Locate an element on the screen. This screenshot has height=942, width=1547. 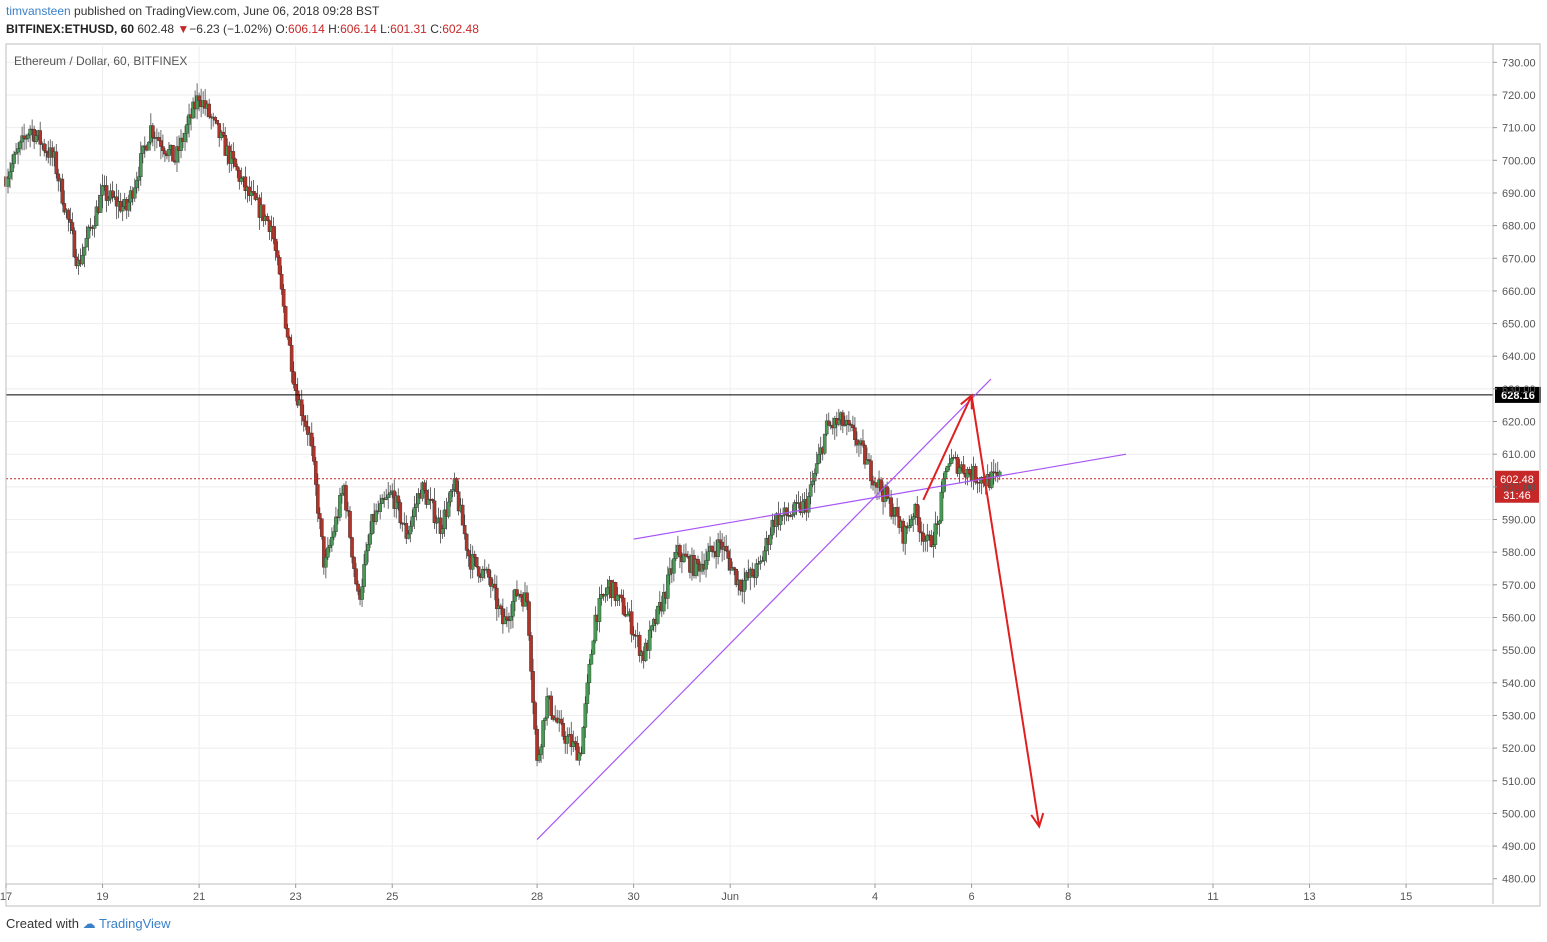
down-arrow-icon: ▼ is located at coordinates (183, 29).